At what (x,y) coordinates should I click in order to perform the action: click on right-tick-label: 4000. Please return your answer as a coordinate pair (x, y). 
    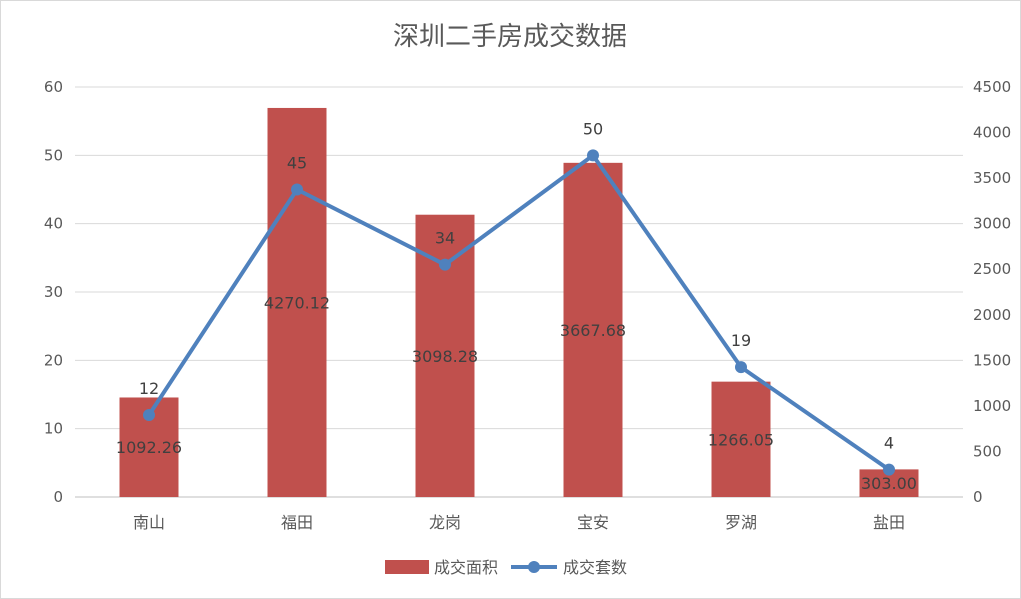
    Looking at the image, I should click on (992, 133).